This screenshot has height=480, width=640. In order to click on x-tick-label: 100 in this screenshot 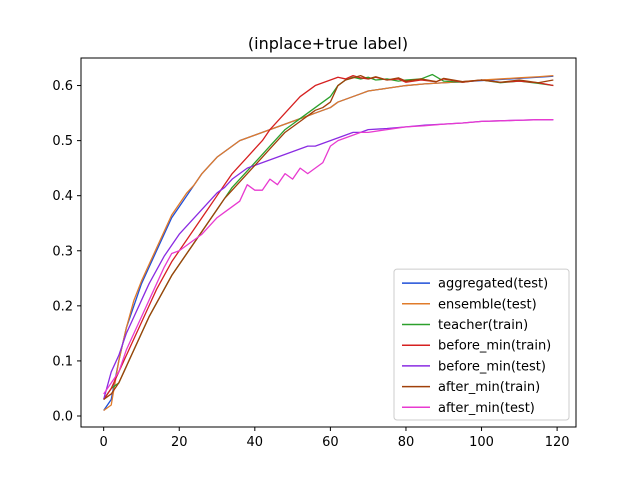, I will do `click(481, 442)`.